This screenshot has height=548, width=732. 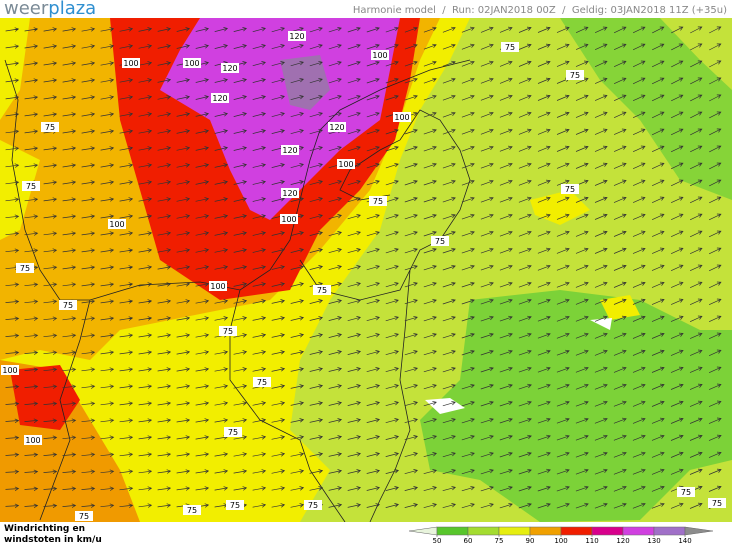 What do you see at coordinates (280, 119) in the screenshot?
I see `zone-magenta` at bounding box center [280, 119].